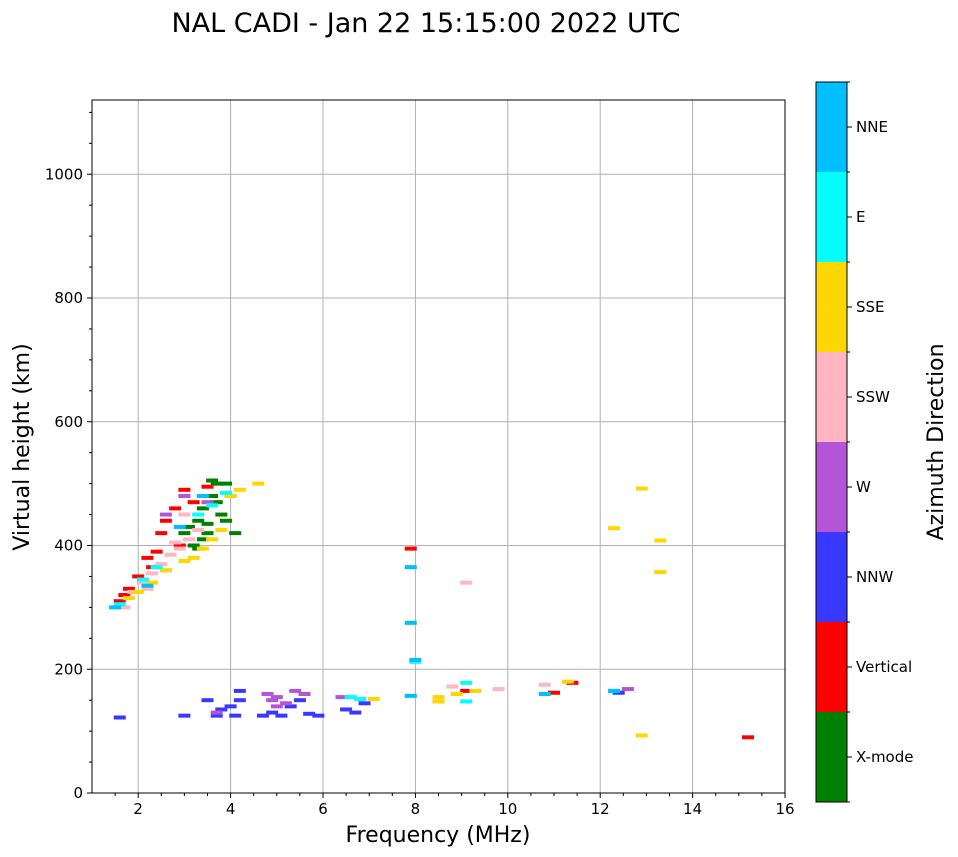 This screenshot has width=958, height=857. I want to click on x-tick-label: 12, so click(600, 809).